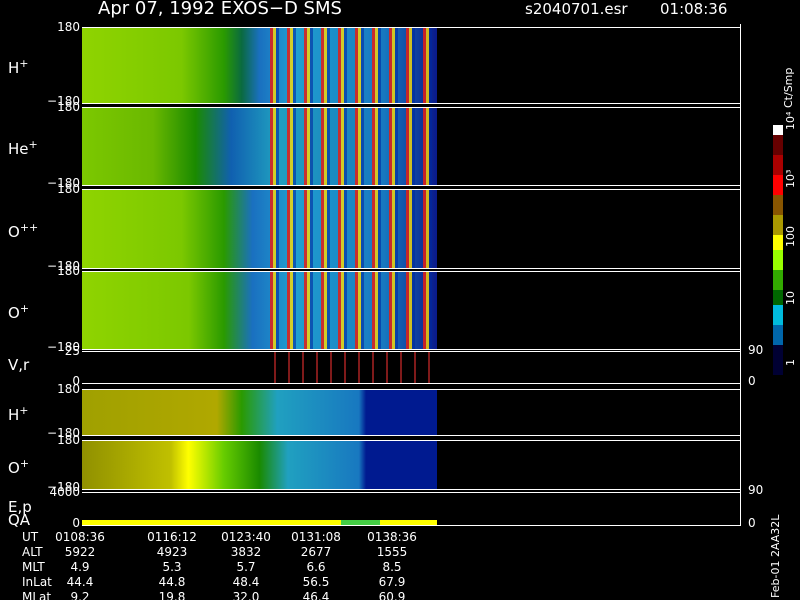 The image size is (800, 600). Describe the element at coordinates (80, 582) in the screenshot. I see `footer-value: 44.4` at that location.